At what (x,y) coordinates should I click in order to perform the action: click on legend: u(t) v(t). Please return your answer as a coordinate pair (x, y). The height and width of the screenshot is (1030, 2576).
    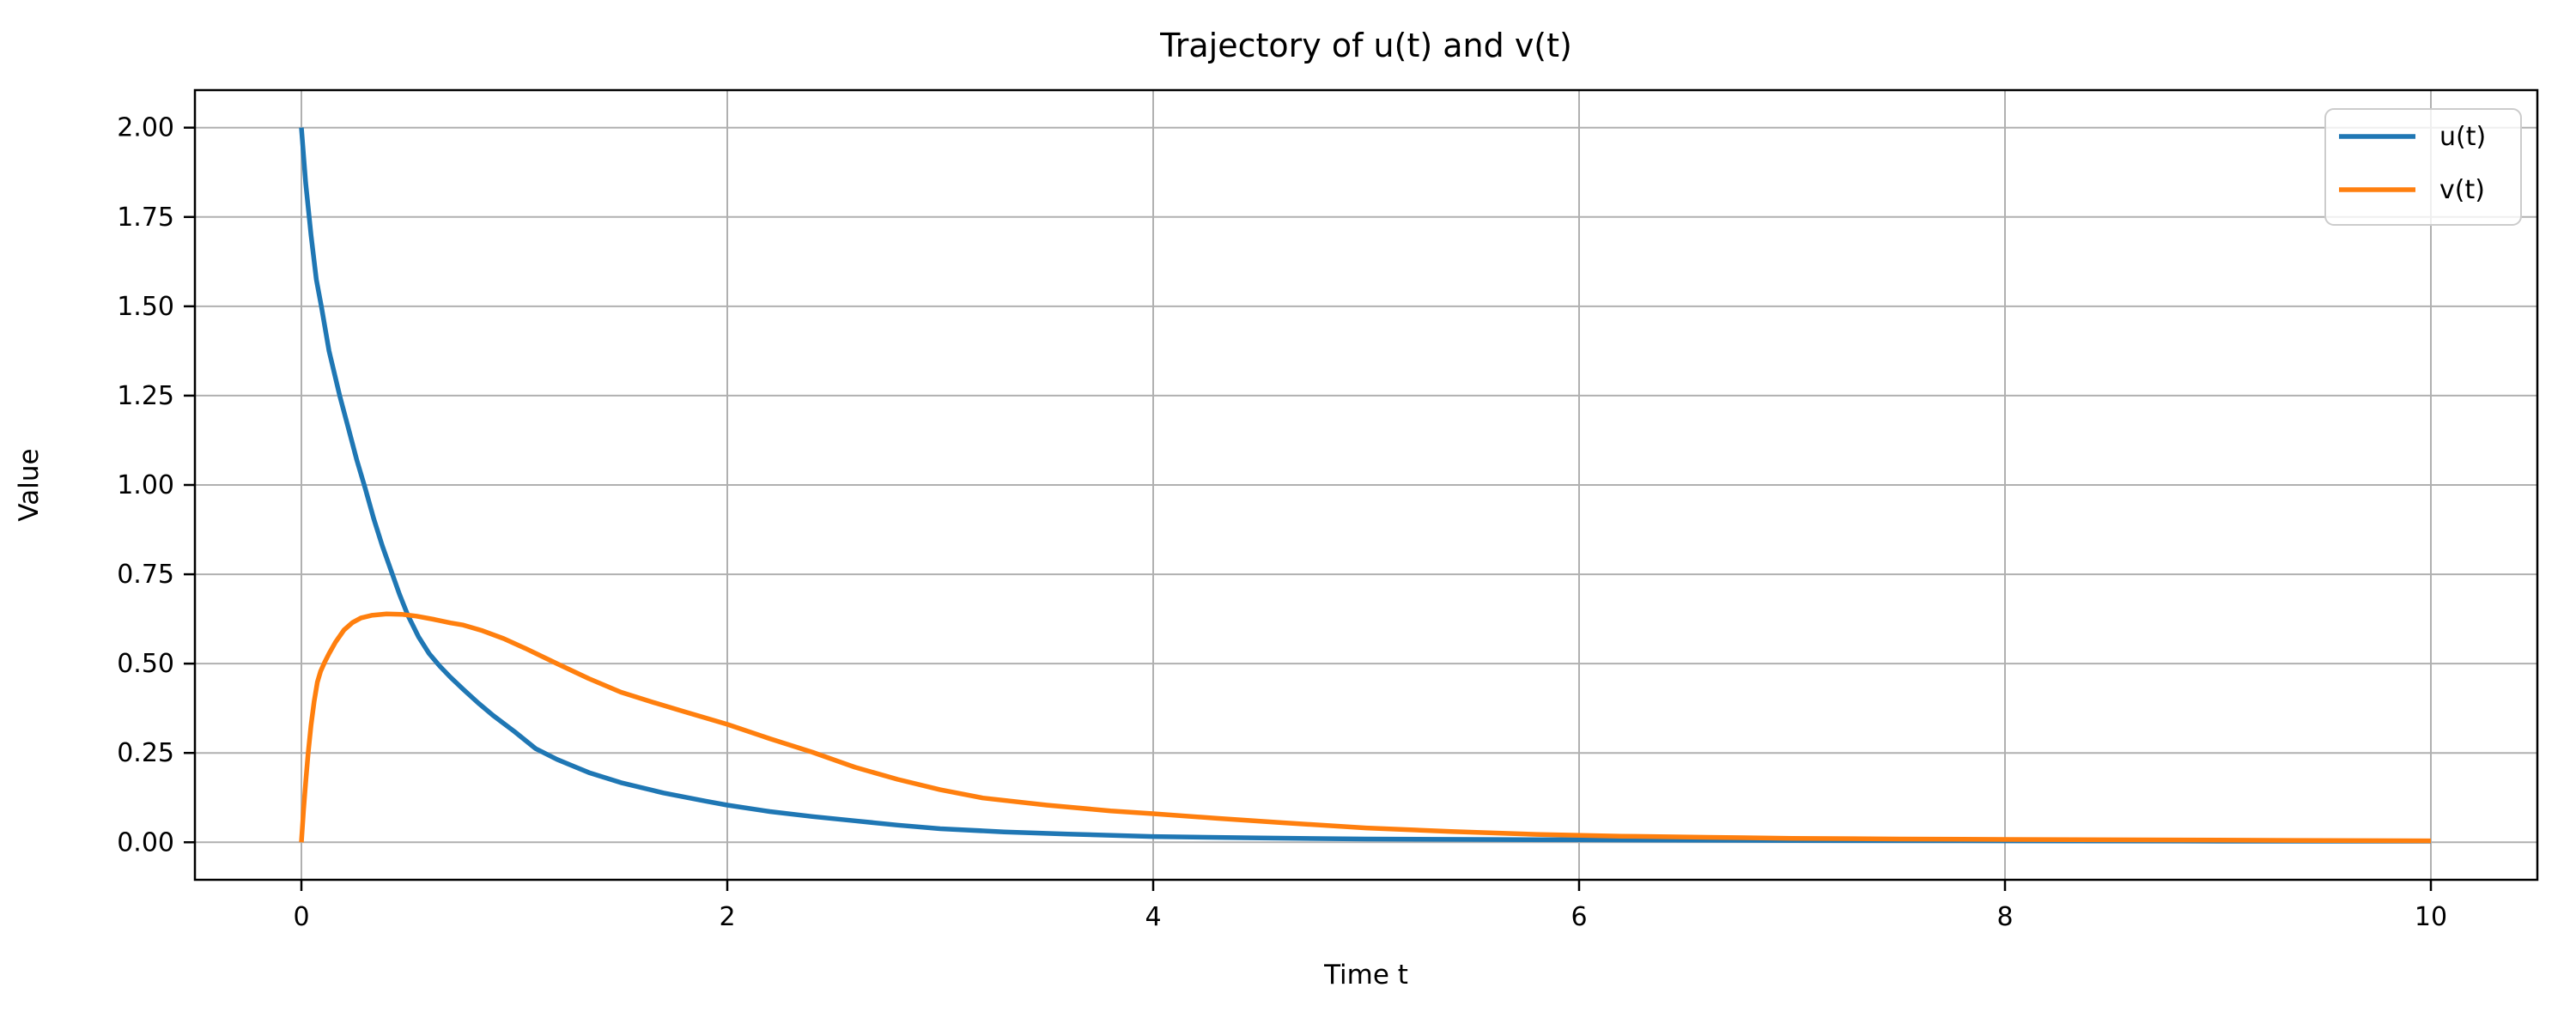
    Looking at the image, I should click on (2423, 167).